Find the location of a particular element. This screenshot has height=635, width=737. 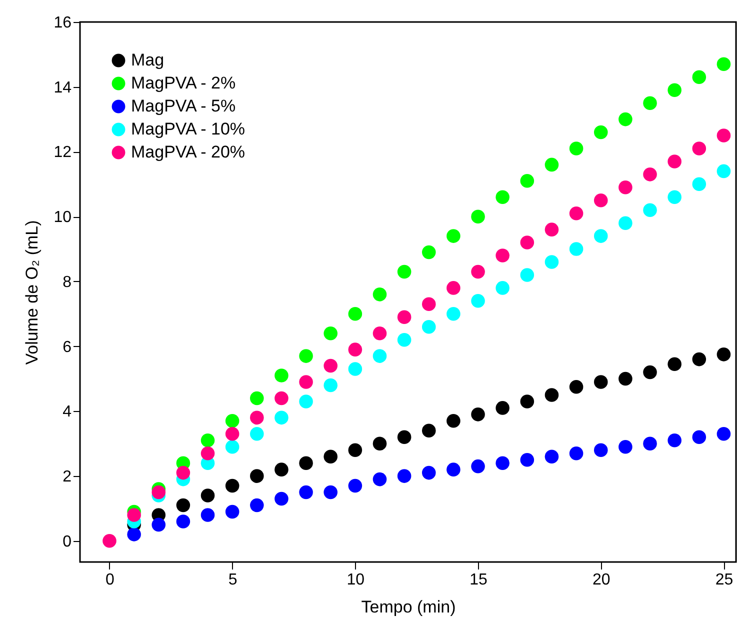

x-tick-label: 25 is located at coordinates (724, 580).